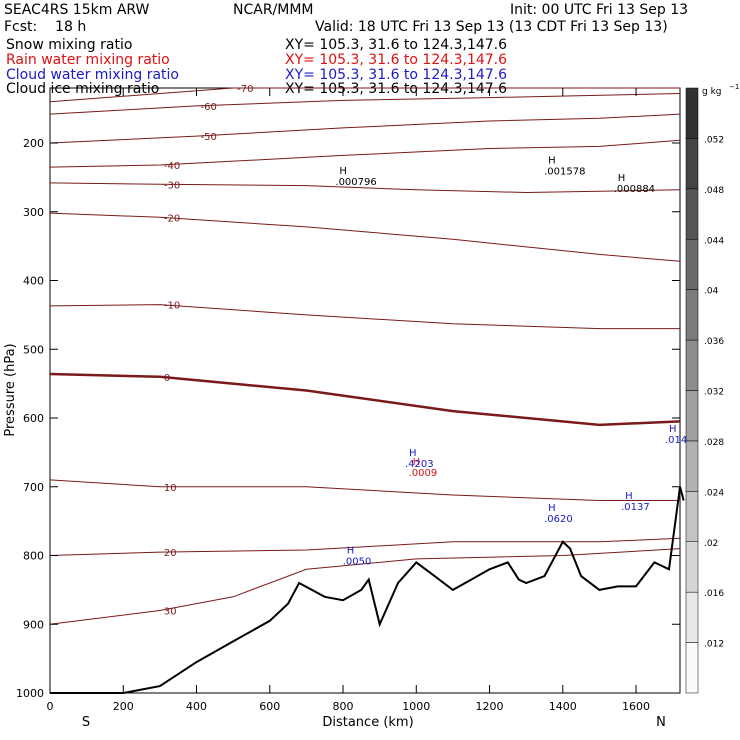  I want to click on maximum-value: .0620, so click(558, 519).